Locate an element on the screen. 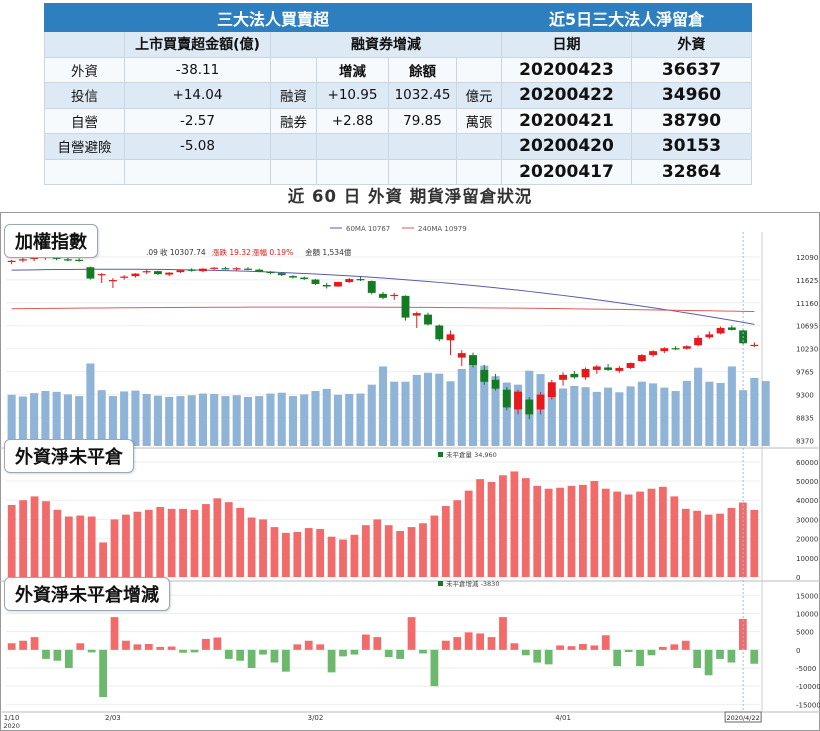  margin-balance: 1032.45 is located at coordinates (422, 95).